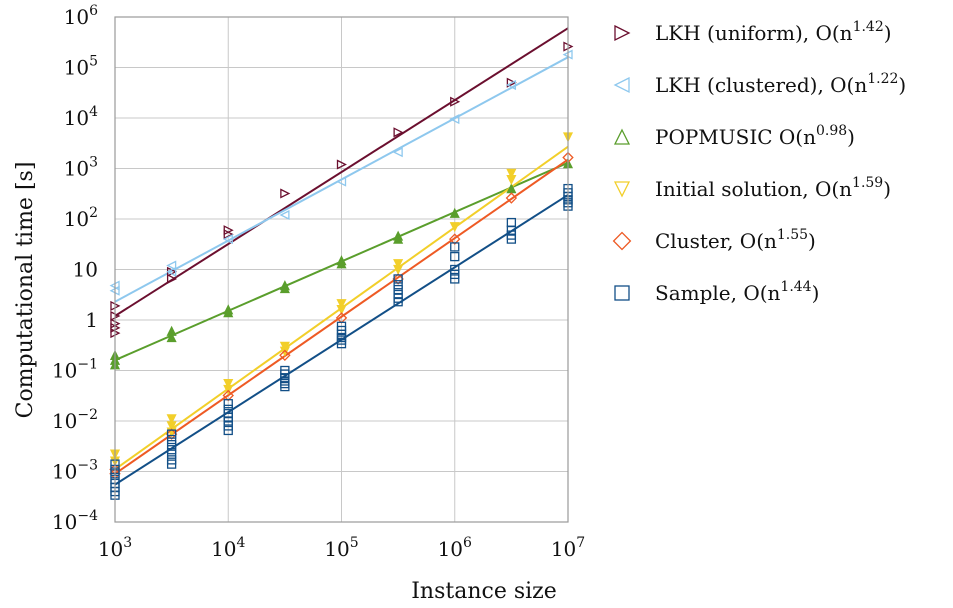 The width and height of the screenshot is (953, 608). I want to click on y-tick-label: 10³, so click(81, 168).